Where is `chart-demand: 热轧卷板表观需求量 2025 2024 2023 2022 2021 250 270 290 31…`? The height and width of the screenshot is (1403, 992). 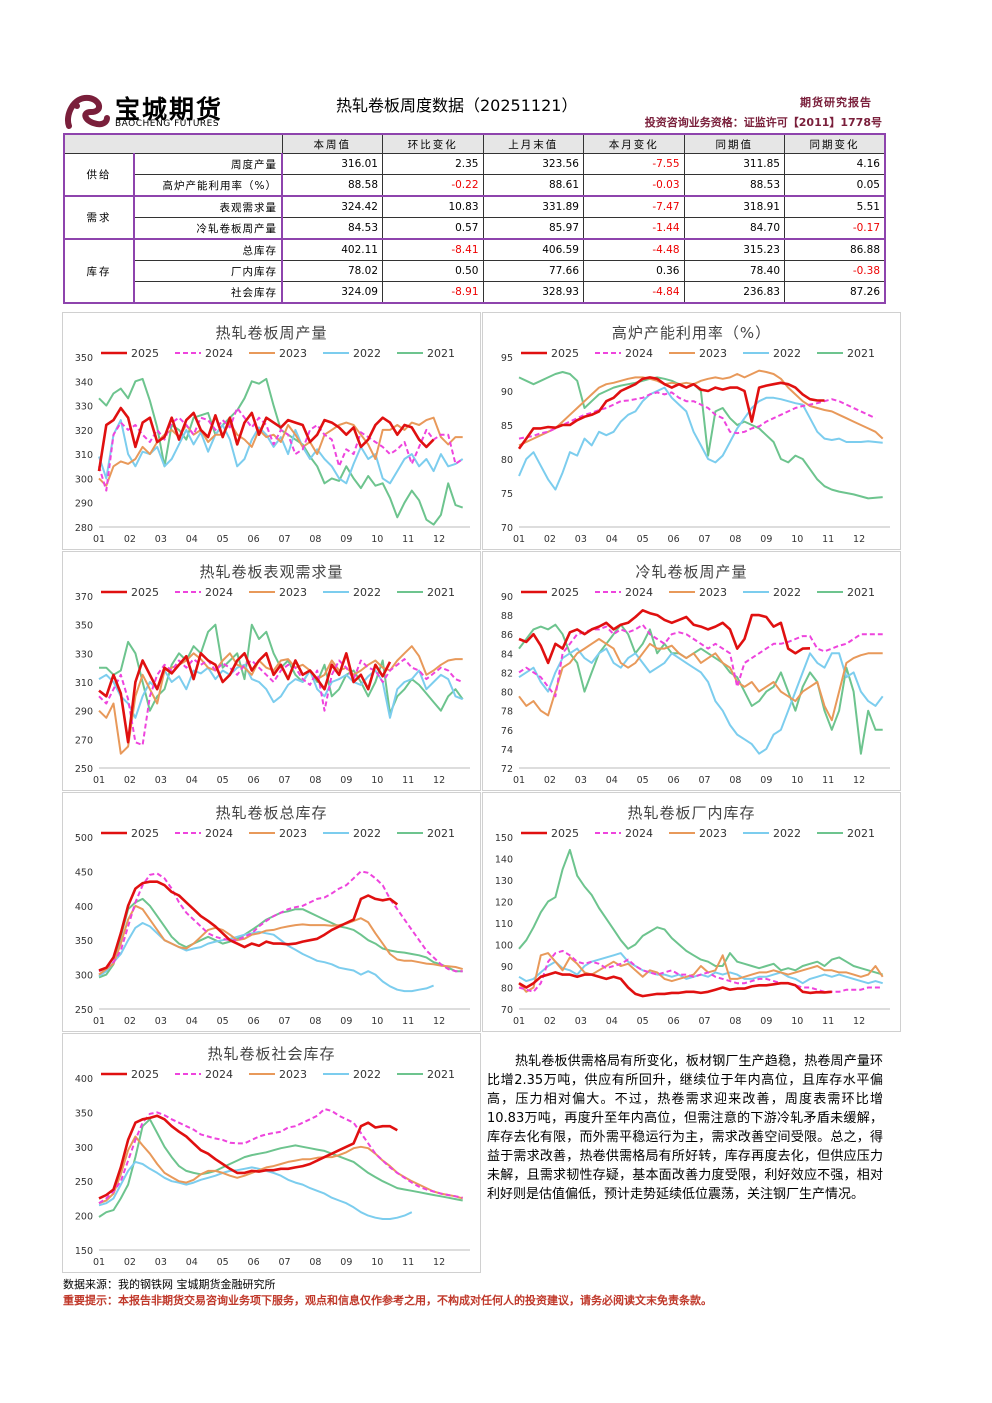 chart-demand: 热轧卷板表观需求量 2025 2024 2023 2022 2021 250 270 290 31… is located at coordinates (271, 671).